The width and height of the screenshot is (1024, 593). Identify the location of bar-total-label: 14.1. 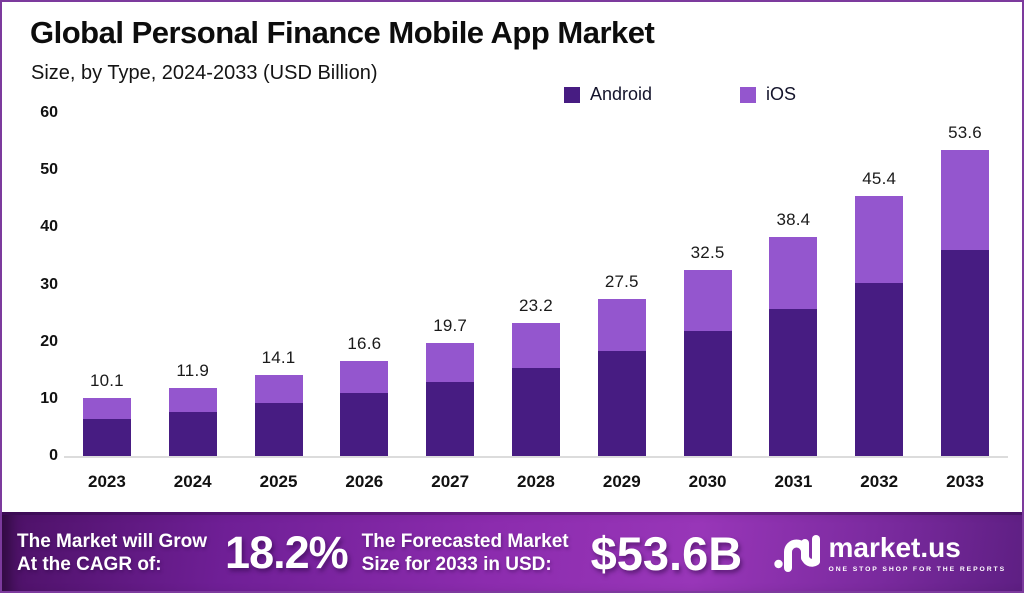
(278, 358).